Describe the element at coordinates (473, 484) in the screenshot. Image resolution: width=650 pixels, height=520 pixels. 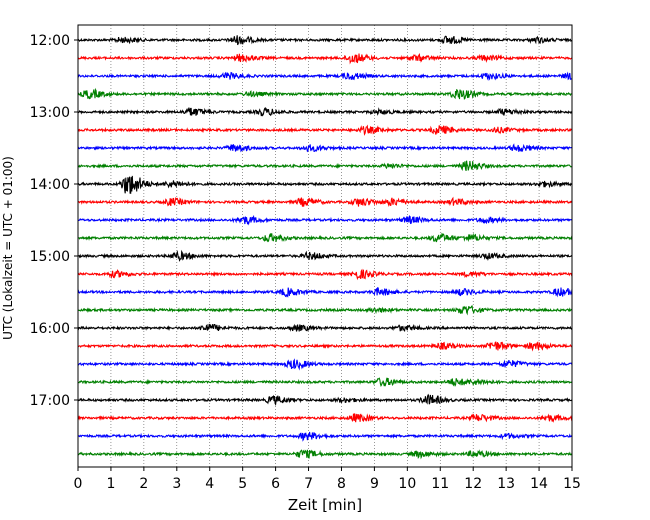
I see `x-tick-label: 12` at that location.